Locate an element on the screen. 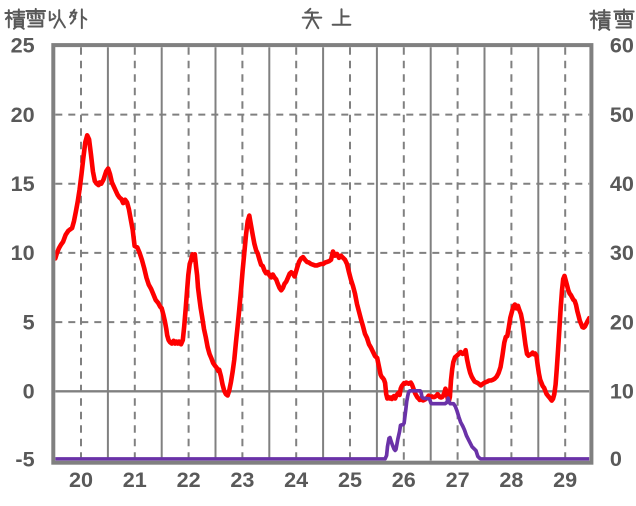 Image resolution: width=636 pixels, height=506 pixels. svg-text: 50 is located at coordinates (622, 114).